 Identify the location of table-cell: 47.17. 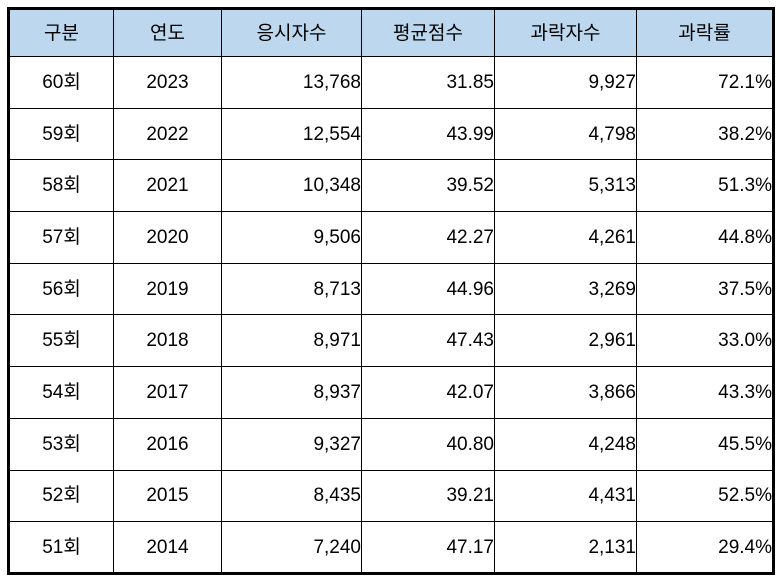
(428, 547).